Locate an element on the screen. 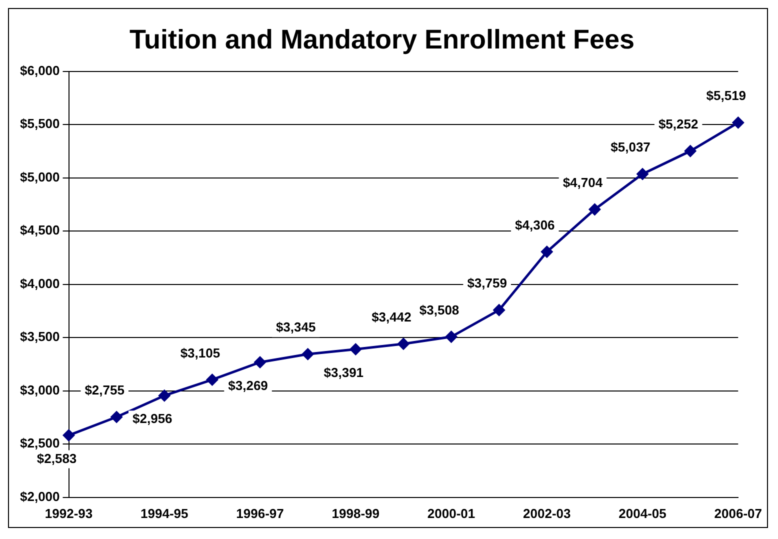 This screenshot has height=539, width=778. x-tick-label: 1994-95 is located at coordinates (164, 513).